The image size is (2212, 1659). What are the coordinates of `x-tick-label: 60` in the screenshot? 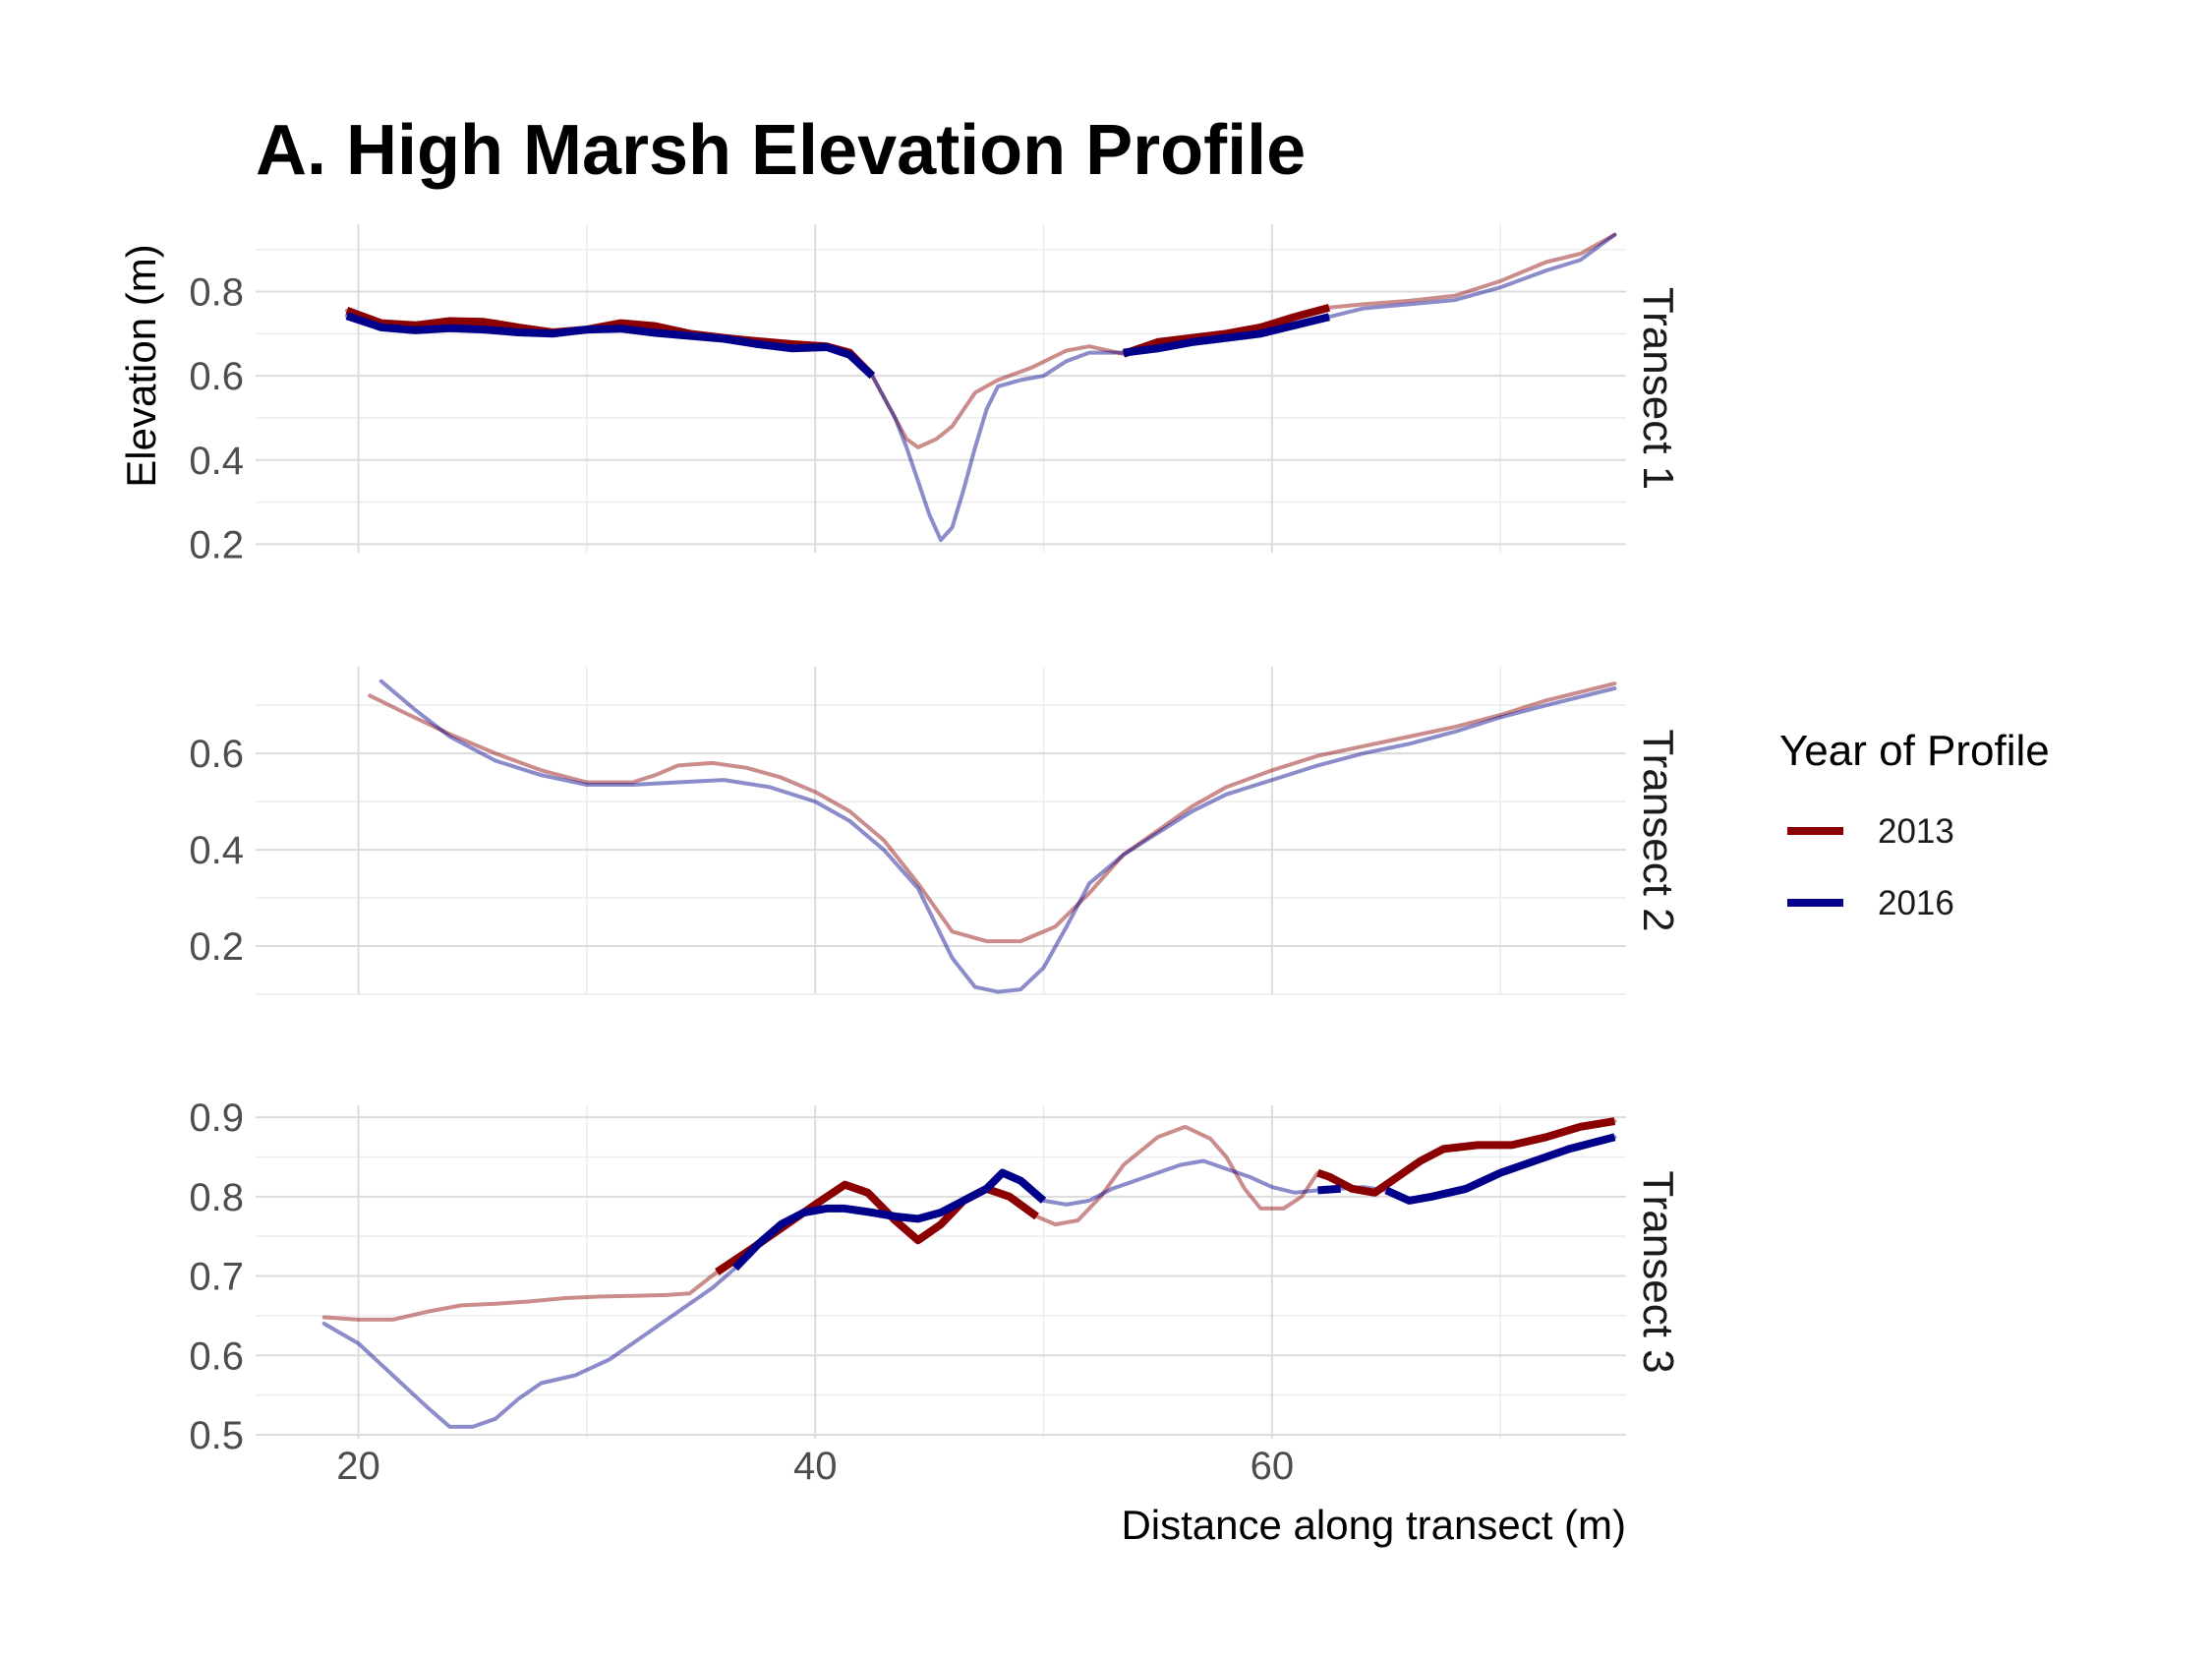 It's located at (1273, 1466).